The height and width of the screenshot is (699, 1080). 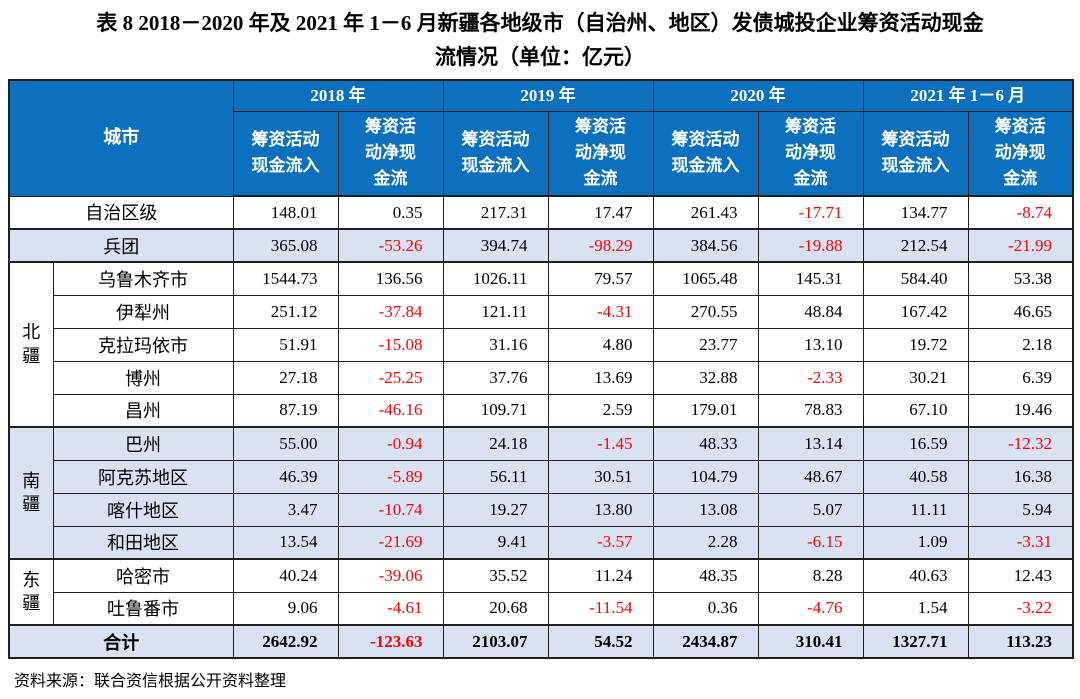 What do you see at coordinates (705, 212) in the screenshot?
I see `value-cell: 261.43` at bounding box center [705, 212].